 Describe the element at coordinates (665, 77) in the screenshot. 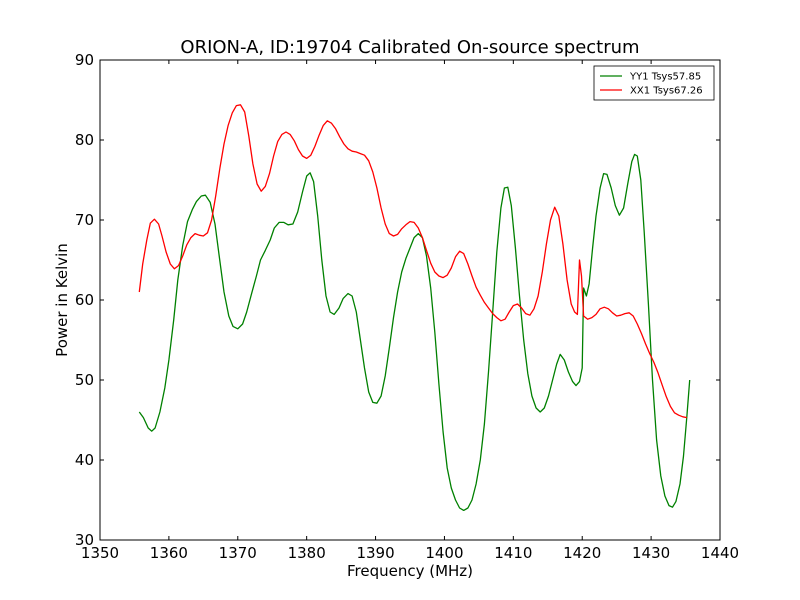

I see `legend-label-yy1: YY1 Tsys57.85` at that location.